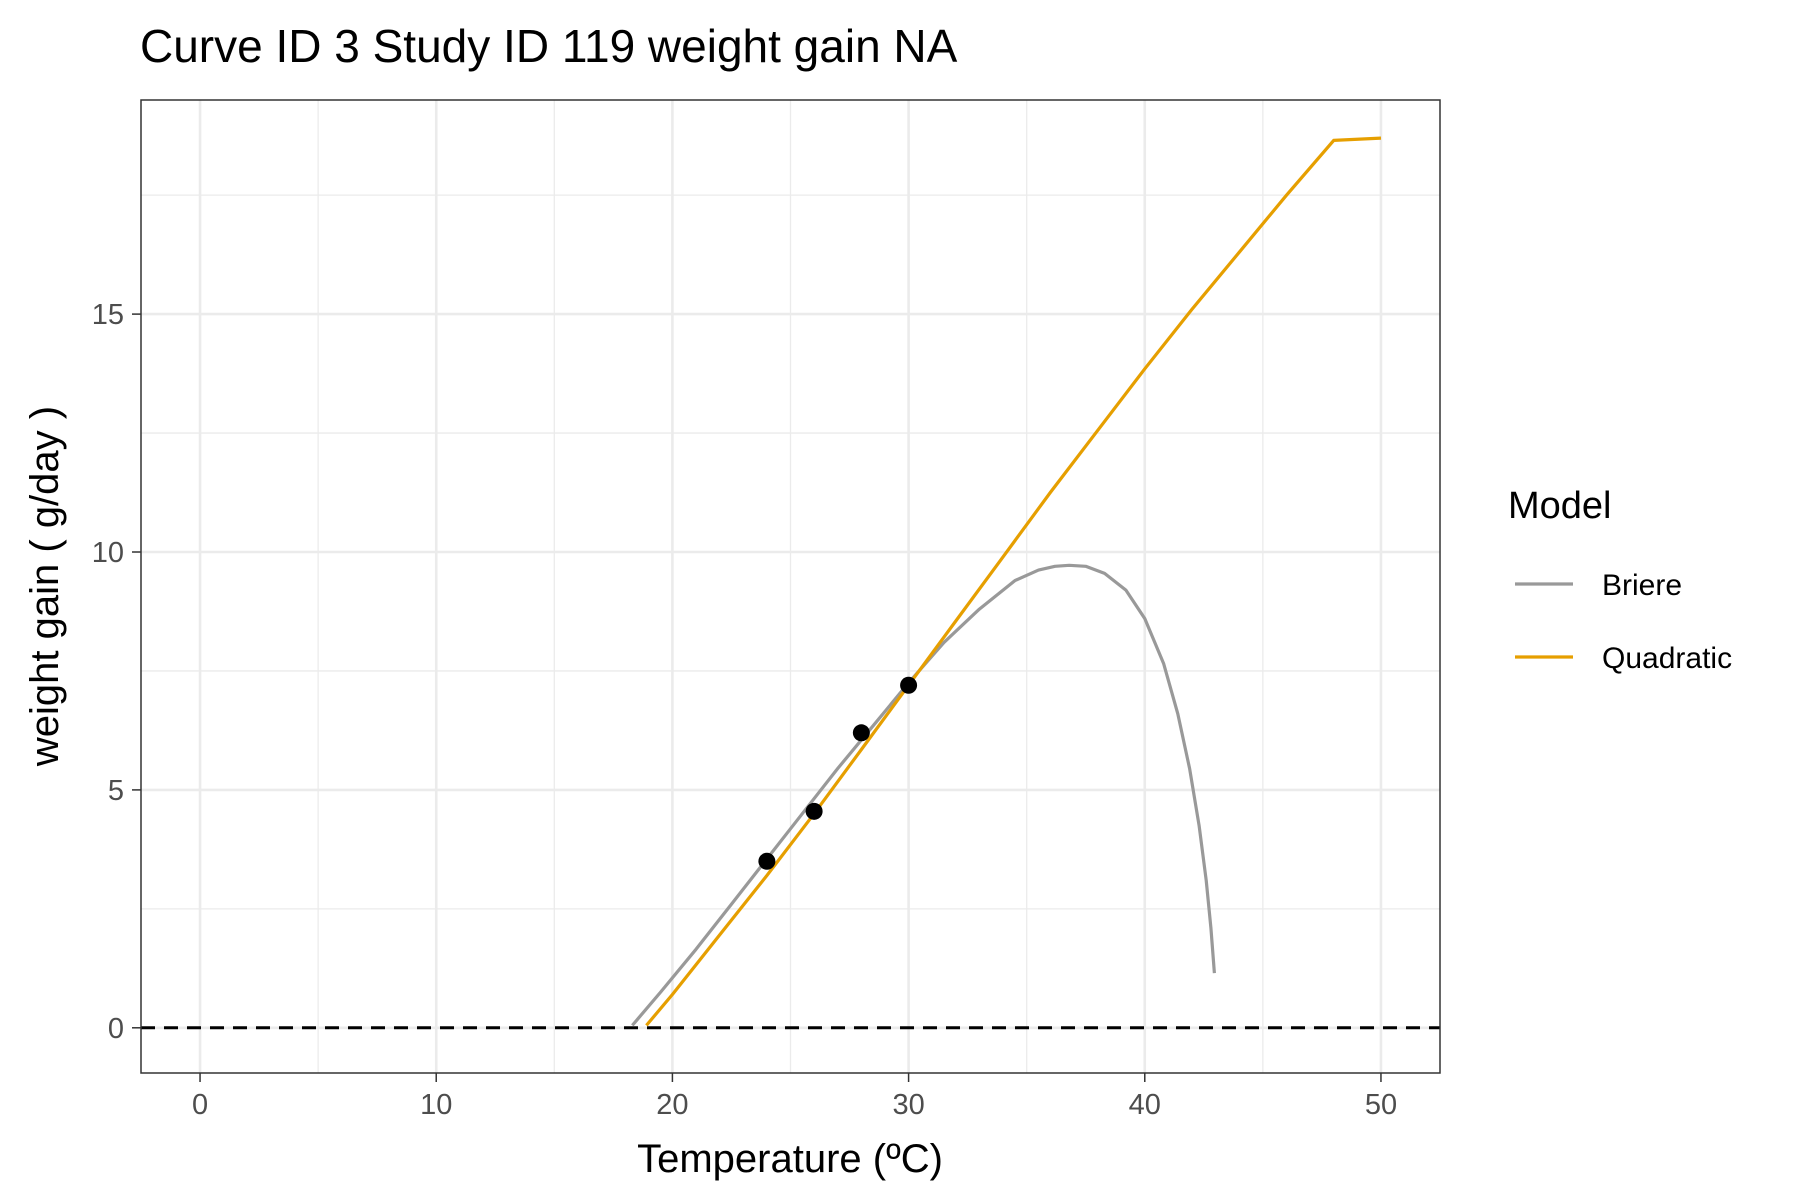  I want to click on data-points, so click(838, 773).